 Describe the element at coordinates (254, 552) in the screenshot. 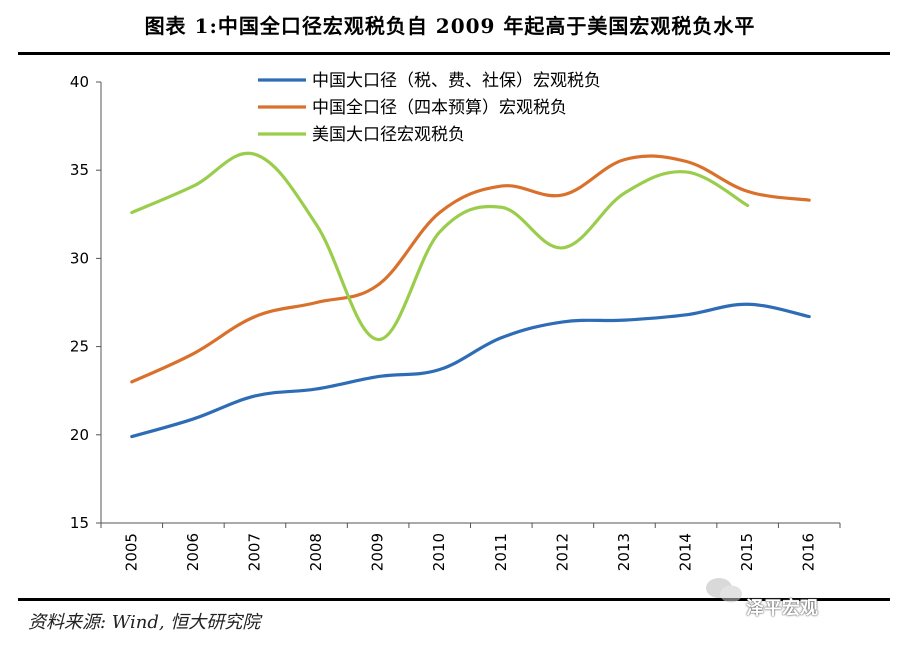

I see `x-tick-label: 2007` at that location.